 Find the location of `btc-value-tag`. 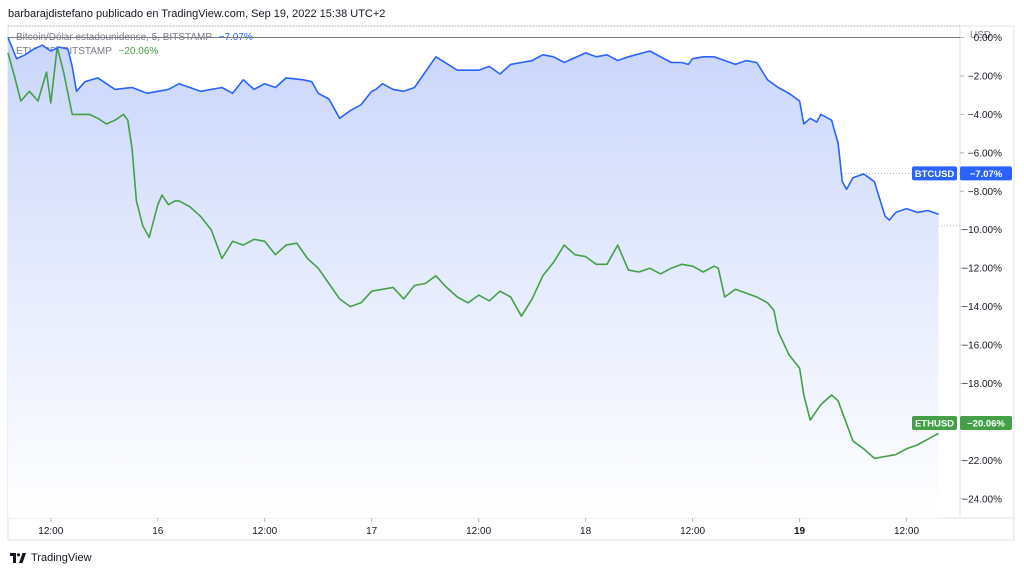

btc-value-tag is located at coordinates (986, 173).